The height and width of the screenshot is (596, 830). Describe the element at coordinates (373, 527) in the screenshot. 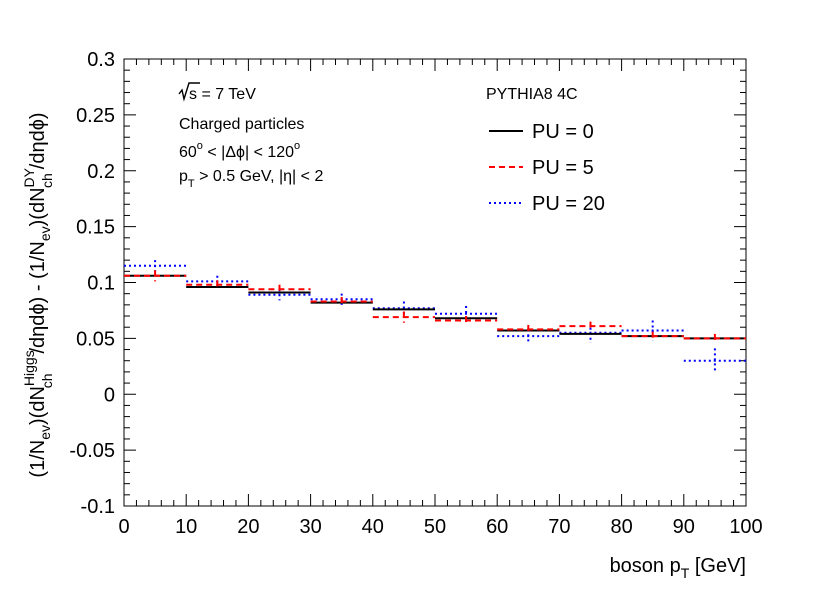

I see `x-tick-label: 40` at that location.